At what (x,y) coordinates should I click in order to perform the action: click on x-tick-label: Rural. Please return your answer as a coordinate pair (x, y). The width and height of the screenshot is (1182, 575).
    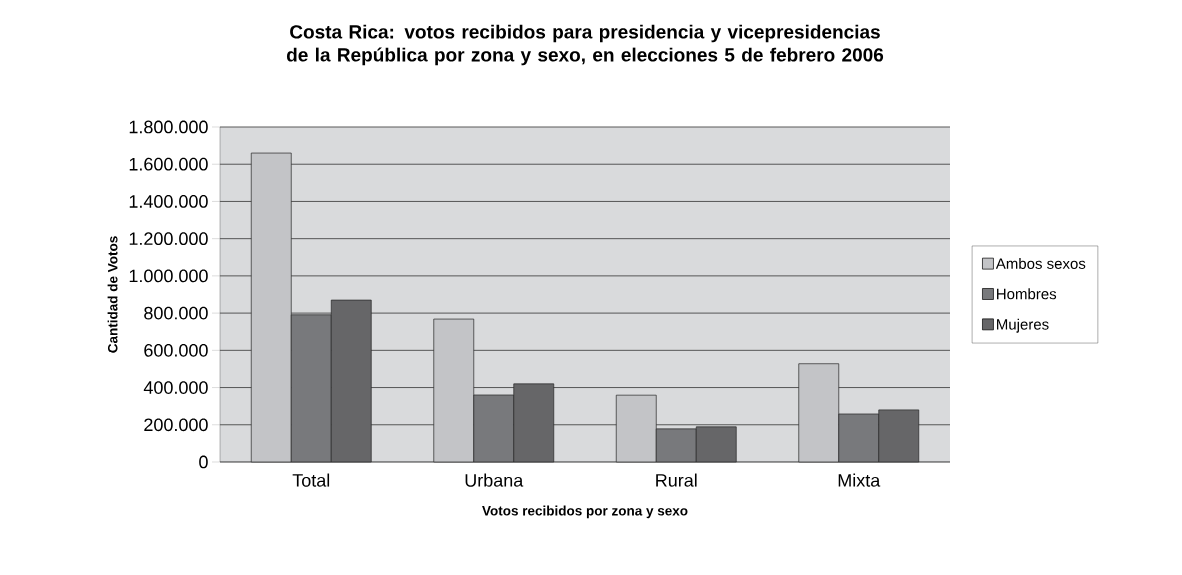
    Looking at the image, I should click on (676, 480).